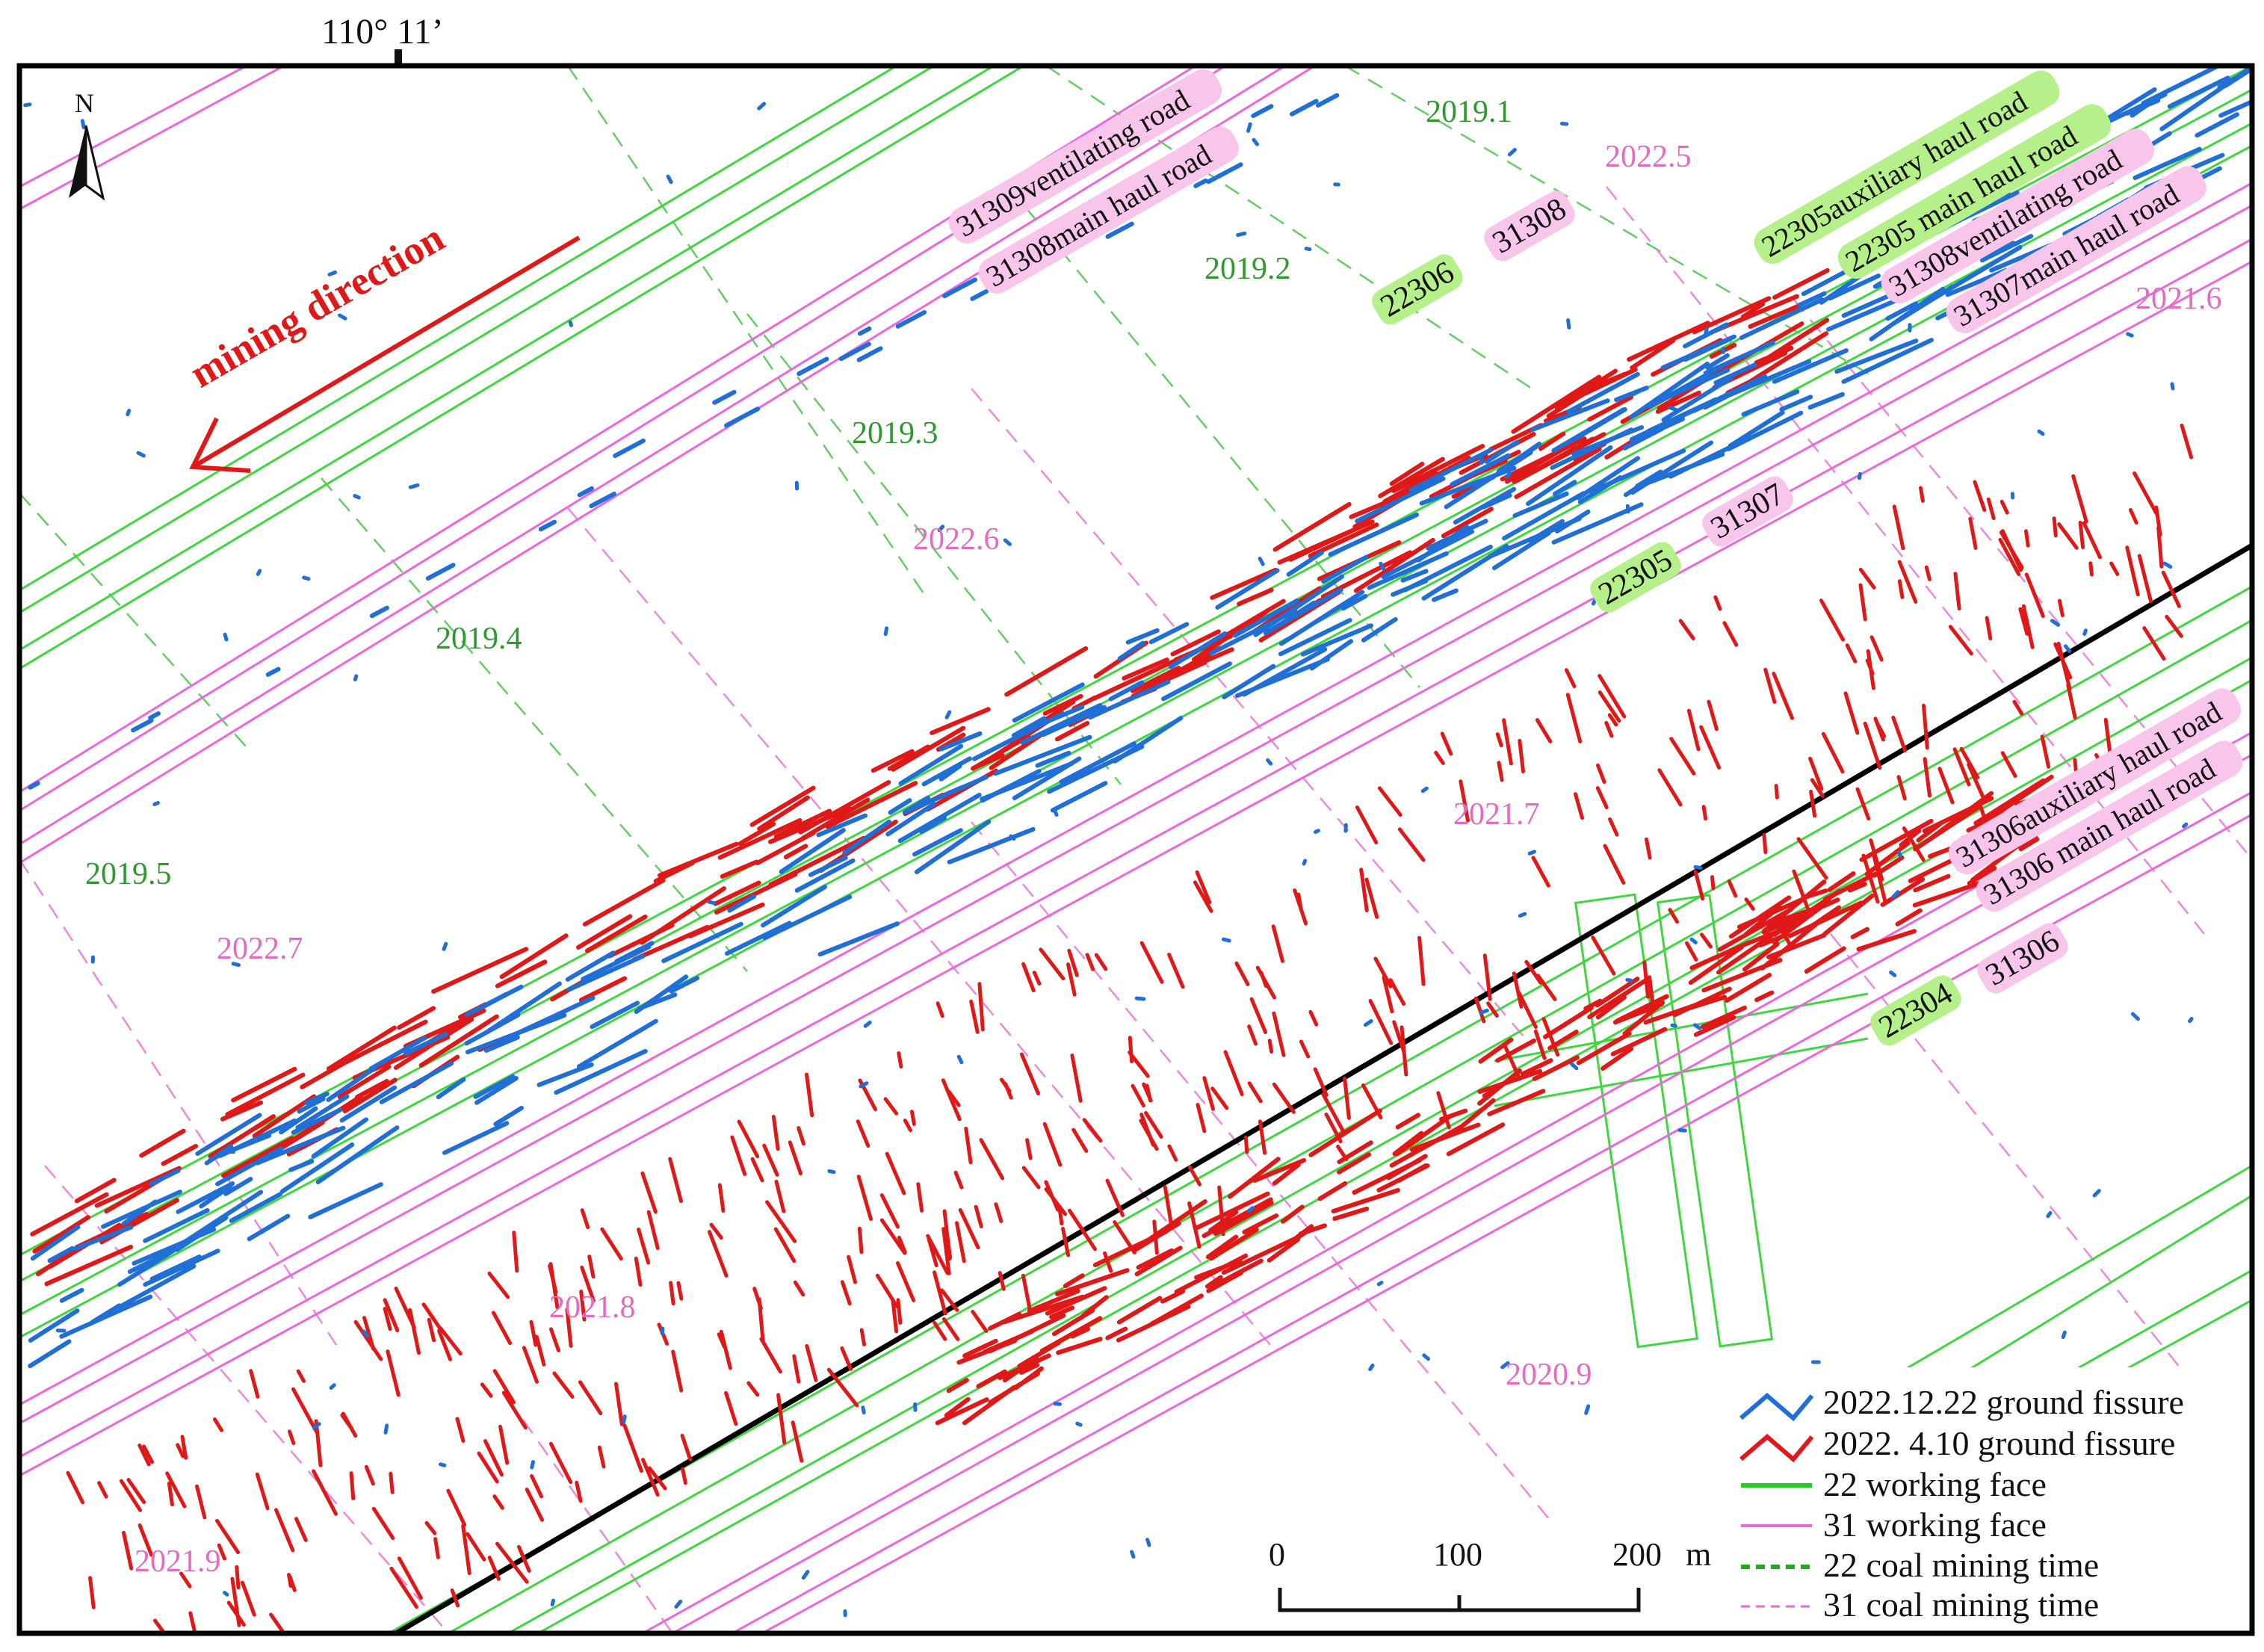 This screenshot has height=1652, width=2264. Describe the element at coordinates (1487, 1578) in the screenshot. I see `scale-bar: 0 100 200 m` at that location.